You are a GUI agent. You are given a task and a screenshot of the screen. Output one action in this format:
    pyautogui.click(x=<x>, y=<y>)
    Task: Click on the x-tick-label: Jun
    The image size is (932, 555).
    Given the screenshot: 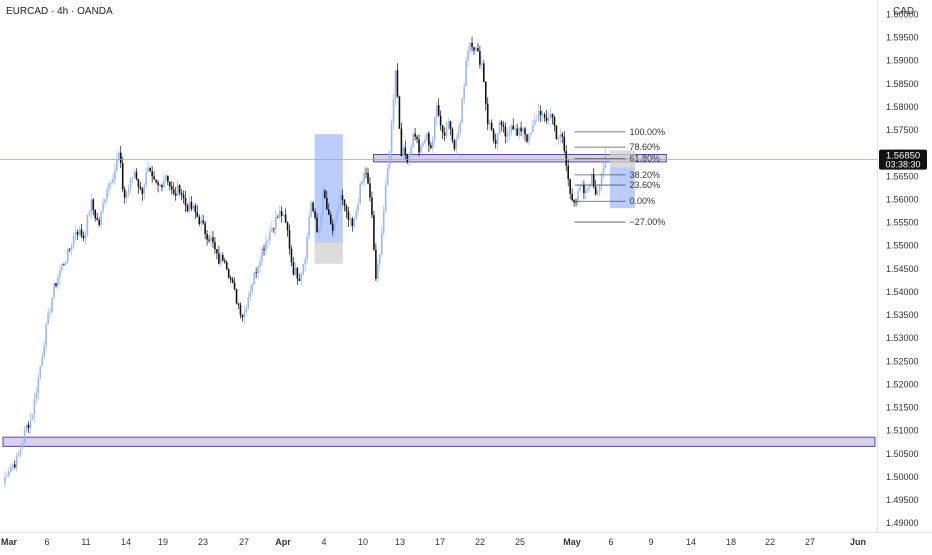 What is the action you would take?
    pyautogui.click(x=858, y=542)
    